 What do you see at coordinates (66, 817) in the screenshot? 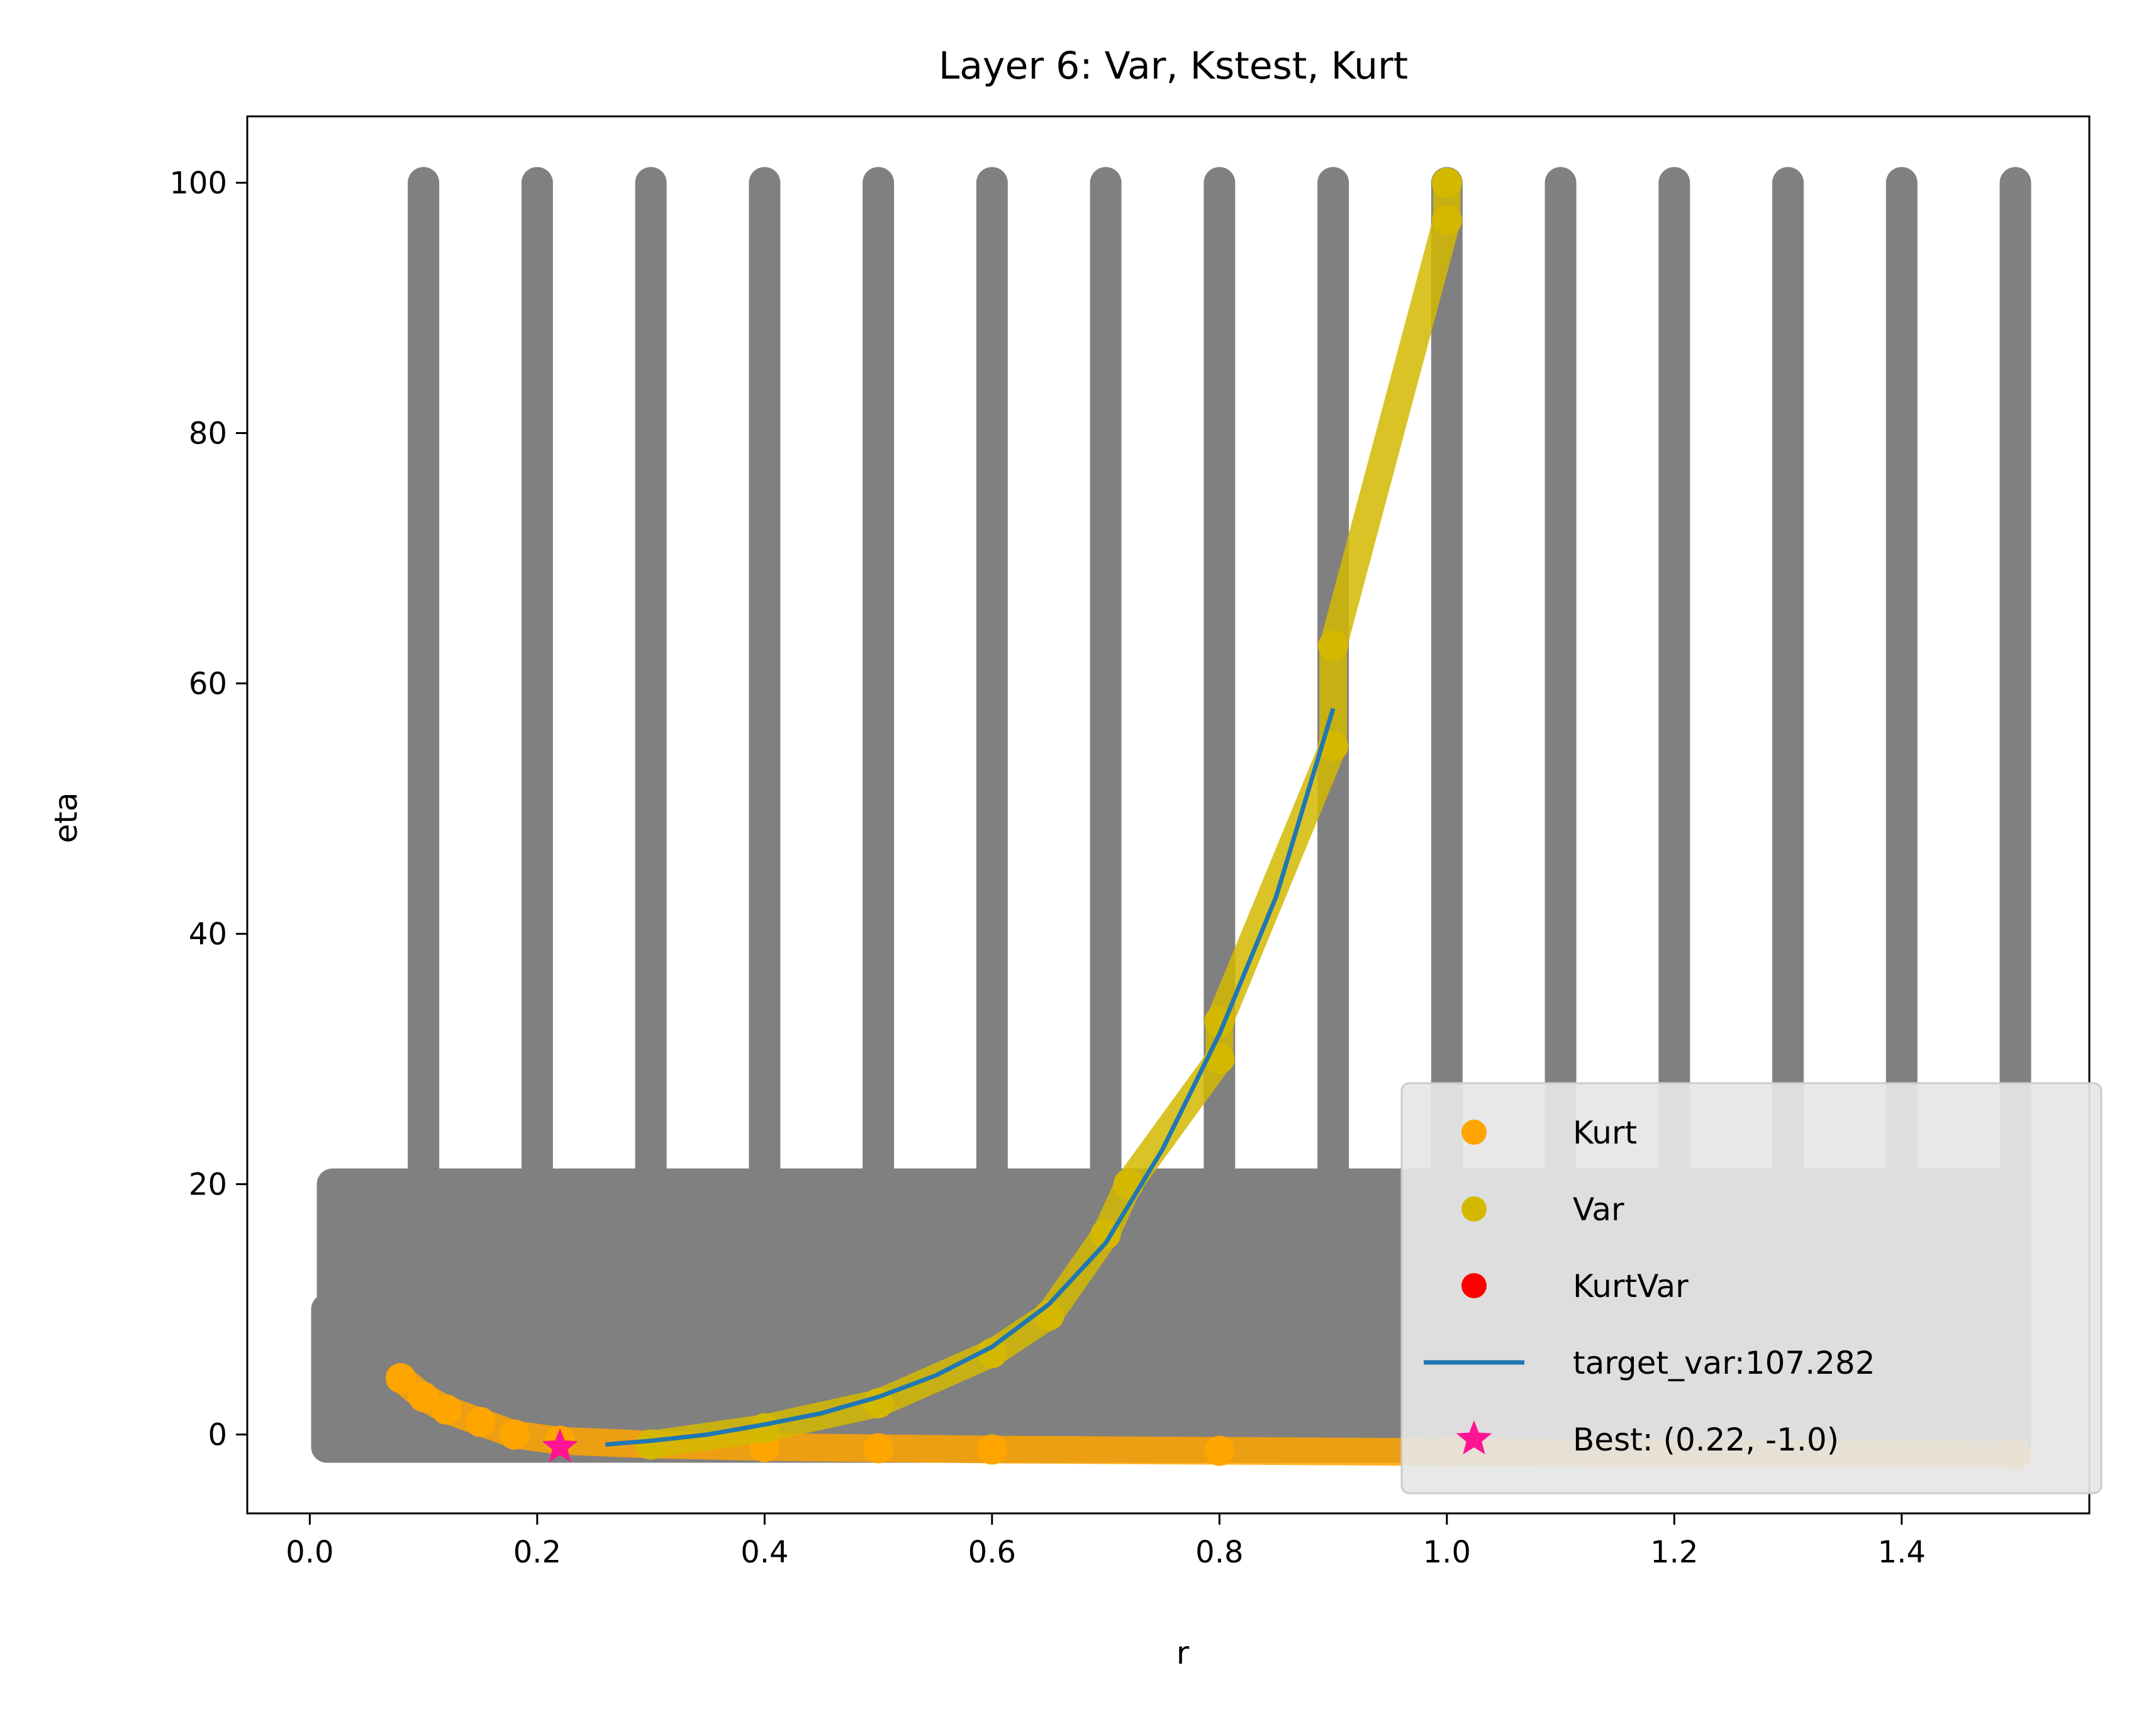
I see `y-axis-label: eta` at bounding box center [66, 817].